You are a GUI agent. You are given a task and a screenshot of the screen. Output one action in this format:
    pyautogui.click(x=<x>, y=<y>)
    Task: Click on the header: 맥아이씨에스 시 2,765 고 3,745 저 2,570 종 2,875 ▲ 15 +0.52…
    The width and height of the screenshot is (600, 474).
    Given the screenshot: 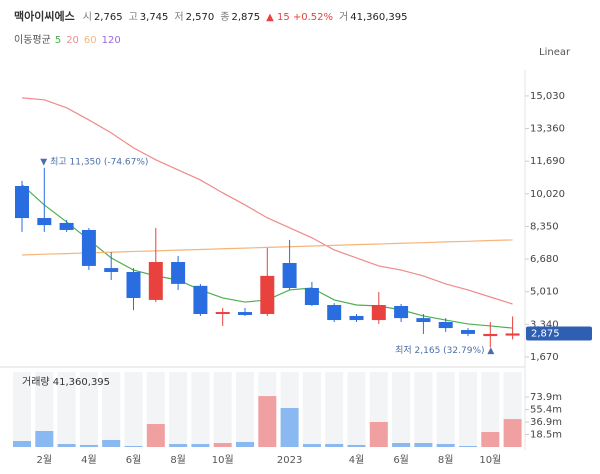 What is the action you would take?
    pyautogui.click(x=211, y=16)
    